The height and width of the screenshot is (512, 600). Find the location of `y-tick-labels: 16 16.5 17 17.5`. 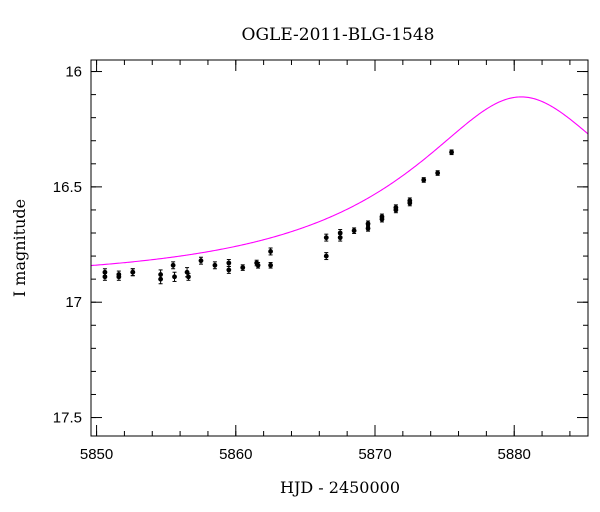

y-tick-labels: 16 16.5 17 17.5 is located at coordinates (67, 245).